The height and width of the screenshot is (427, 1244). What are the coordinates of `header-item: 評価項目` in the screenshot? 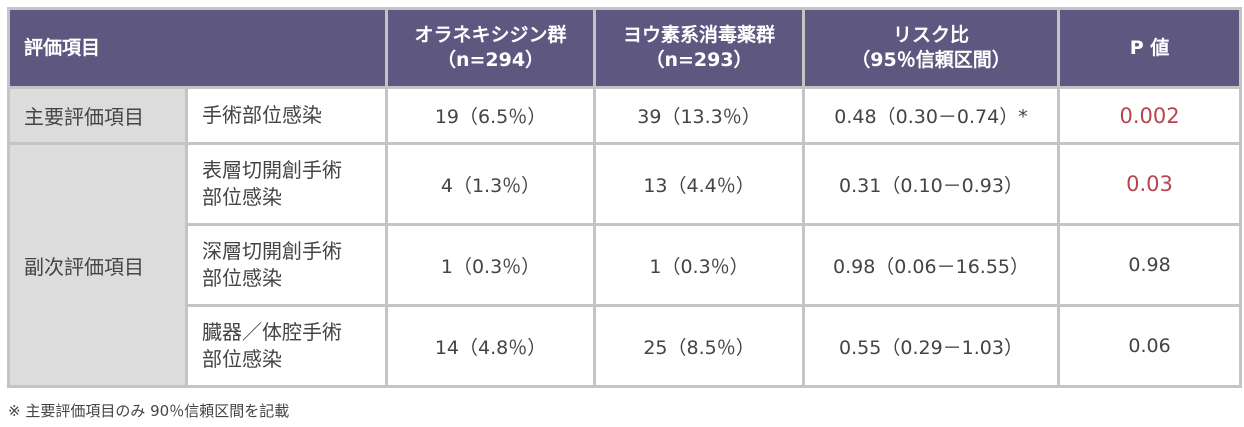 It's located at (197, 48).